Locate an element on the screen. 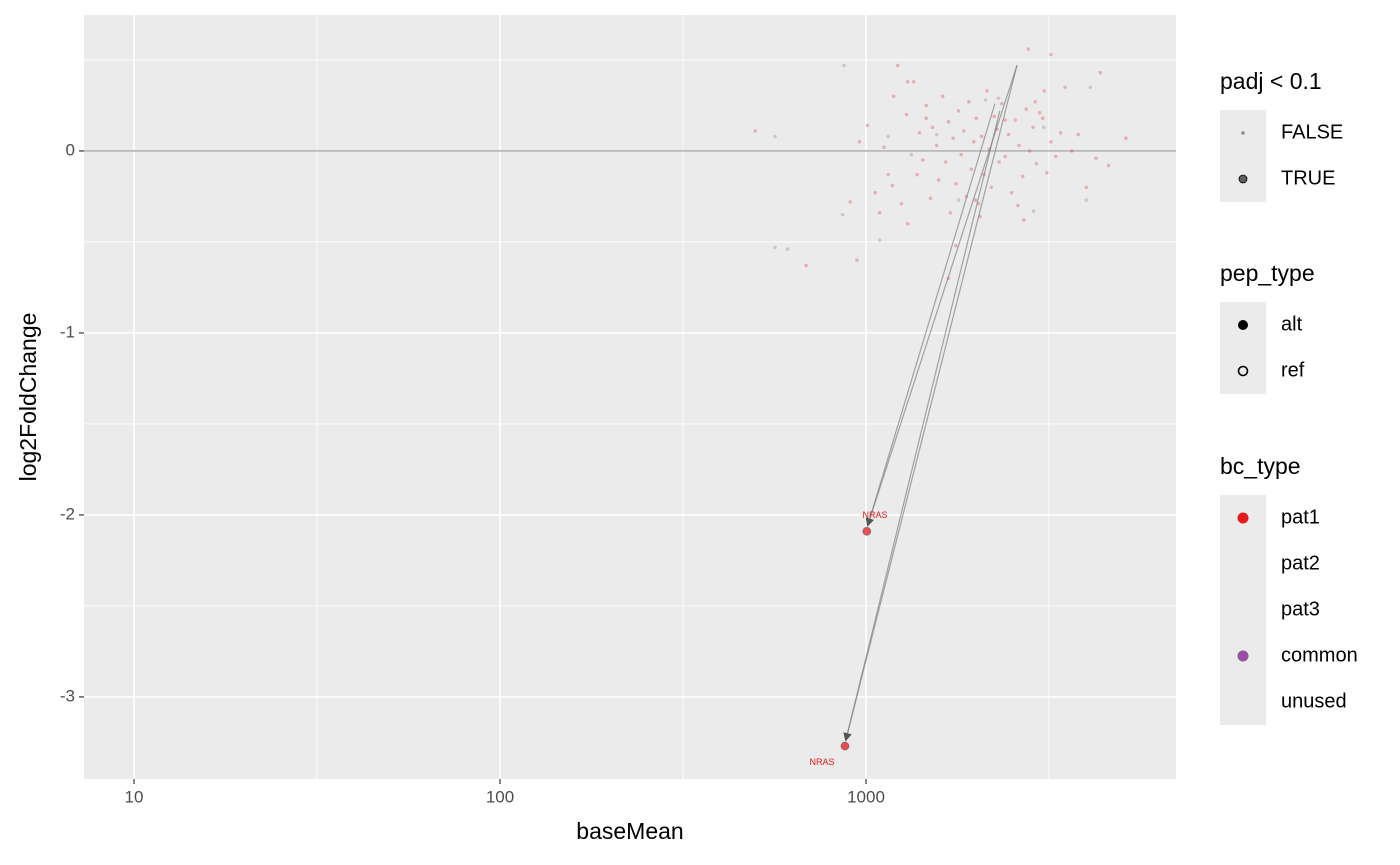 The height and width of the screenshot is (865, 1400). legend-label: pat1 is located at coordinates (1300, 517).